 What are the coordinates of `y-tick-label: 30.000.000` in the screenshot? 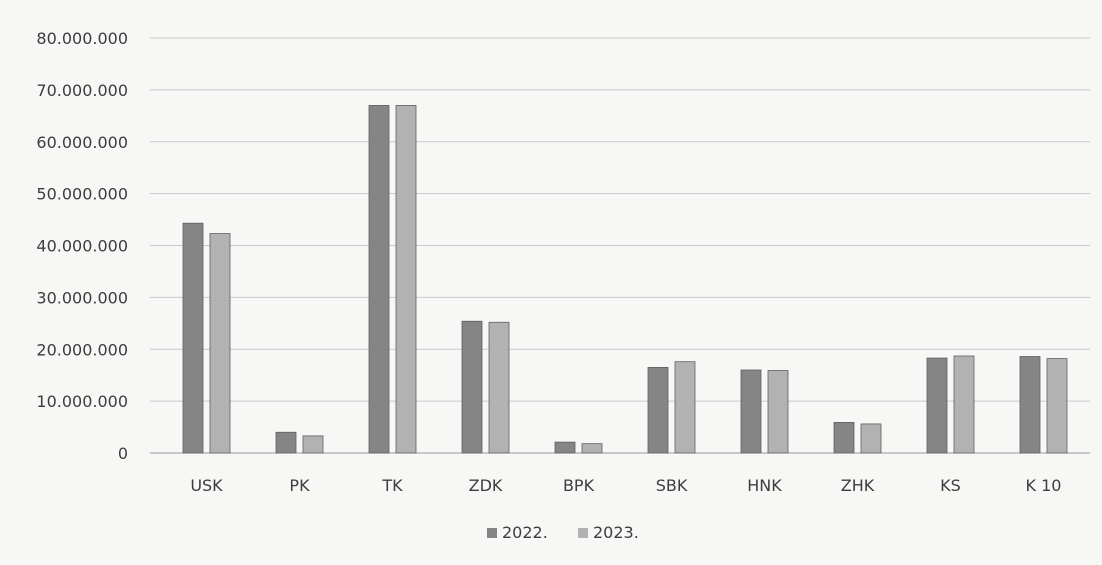 It's located at (82, 297).